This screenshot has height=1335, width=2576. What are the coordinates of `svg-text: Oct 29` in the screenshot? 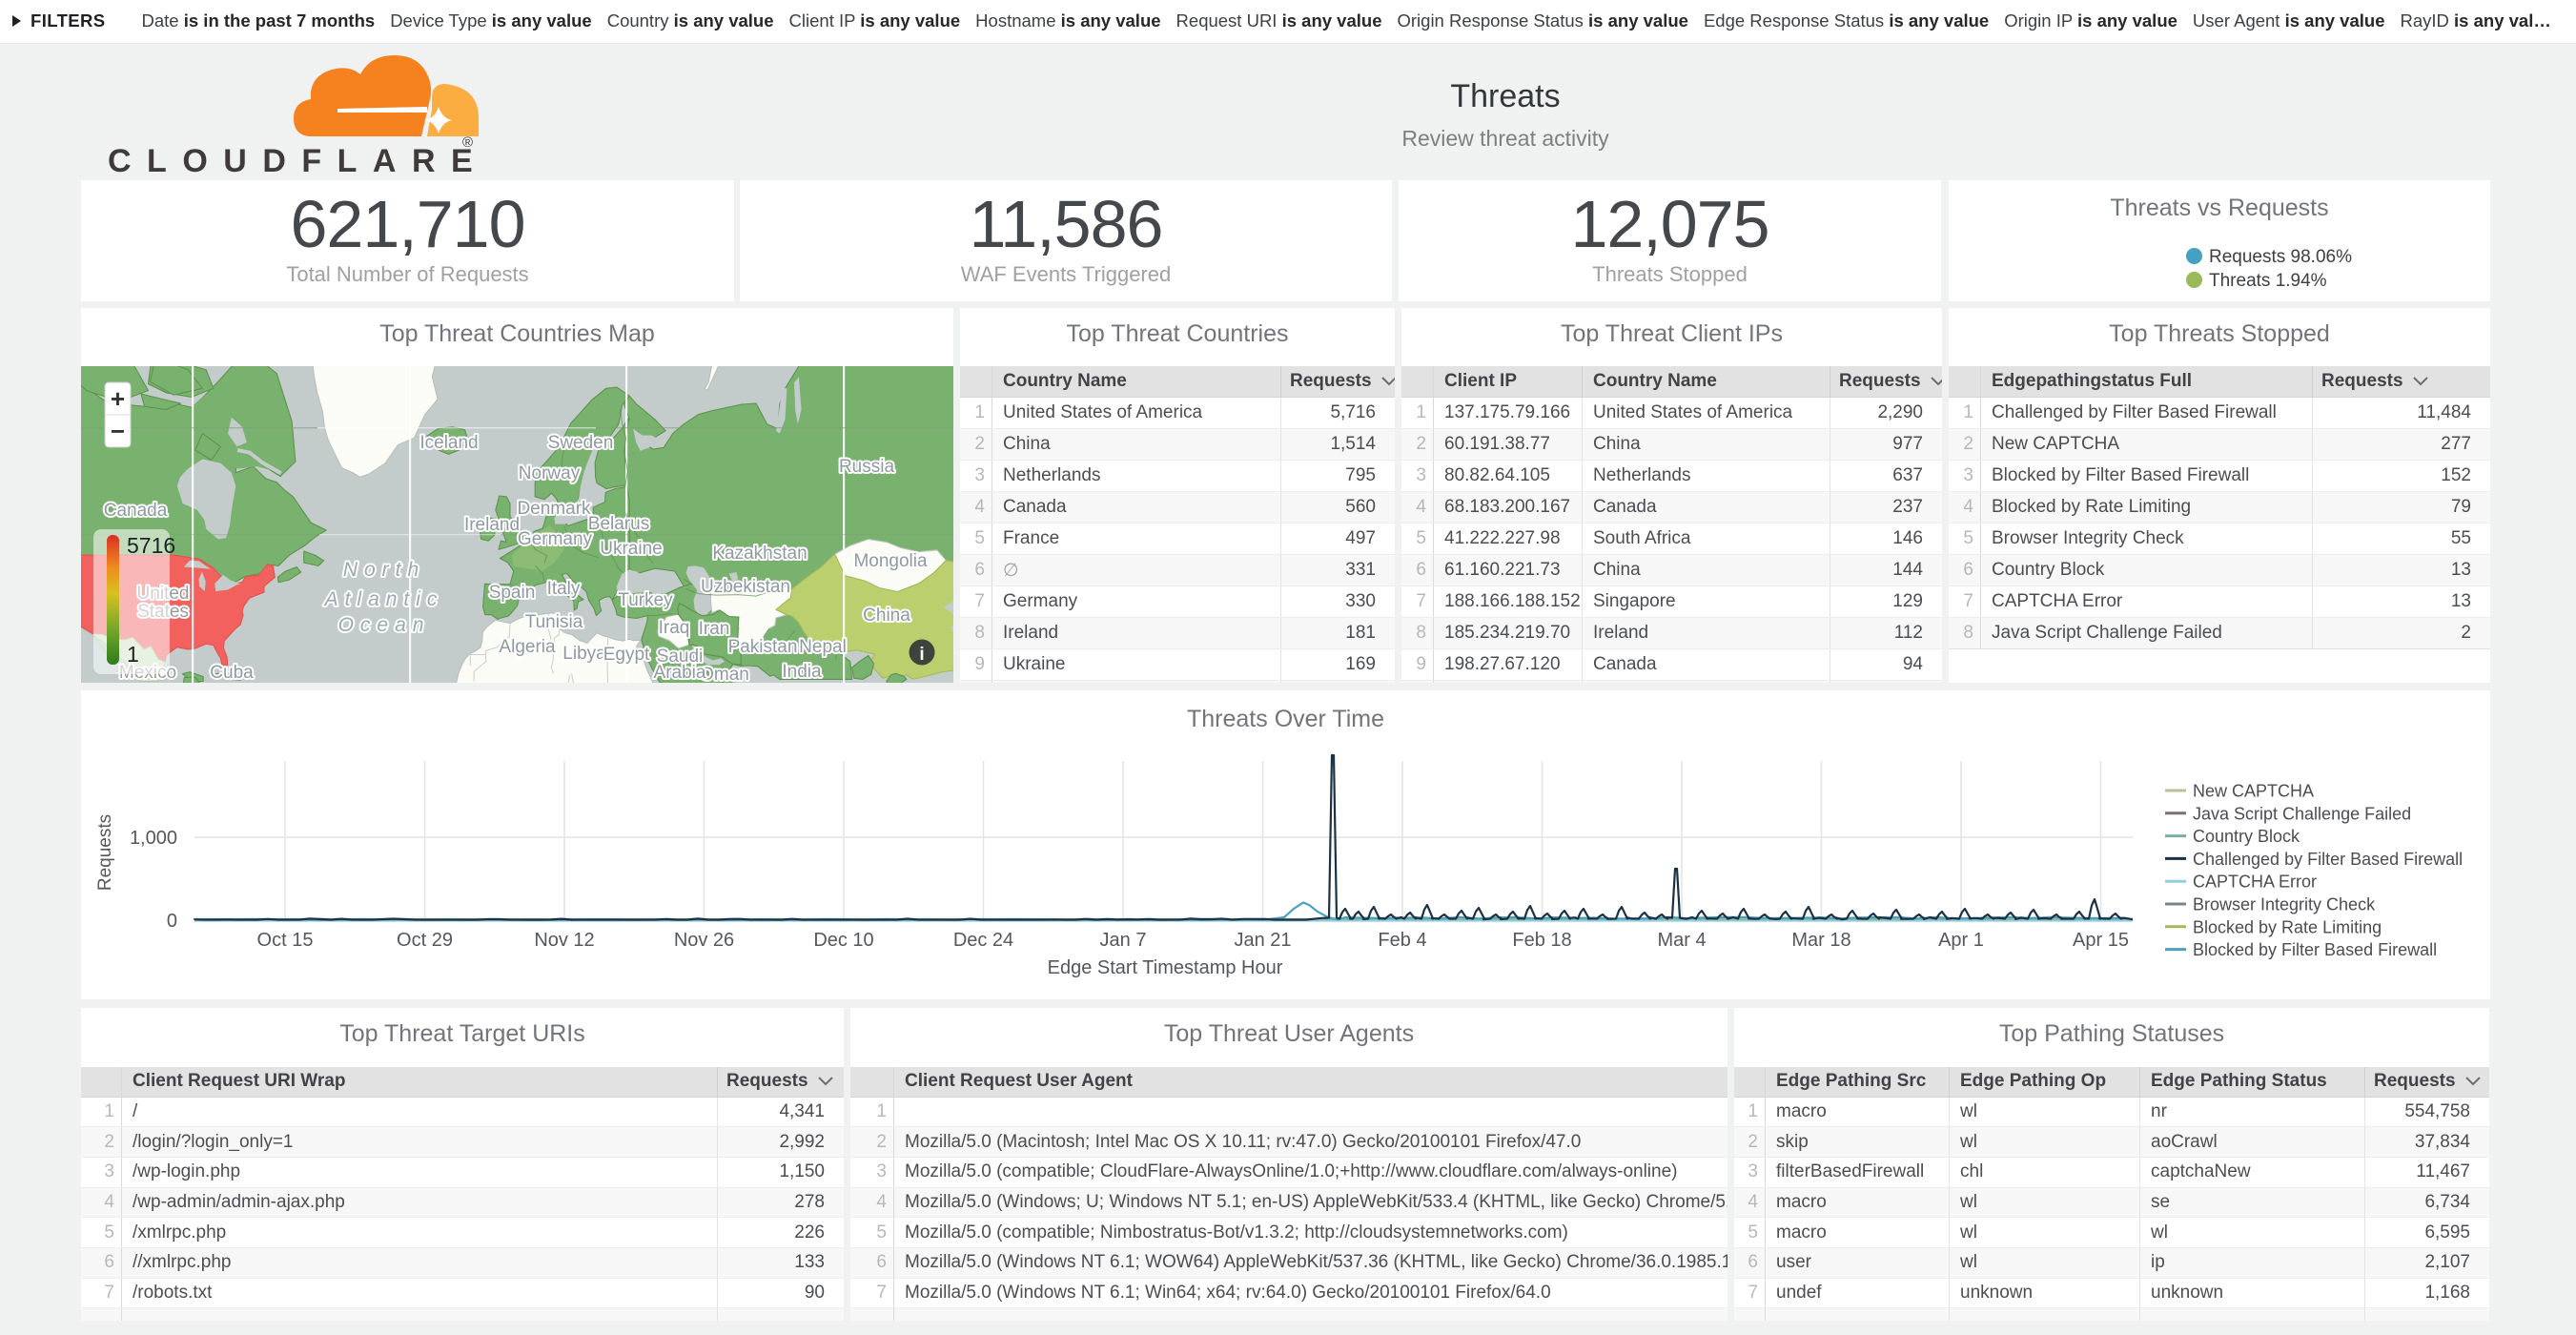 It's located at (425, 940).